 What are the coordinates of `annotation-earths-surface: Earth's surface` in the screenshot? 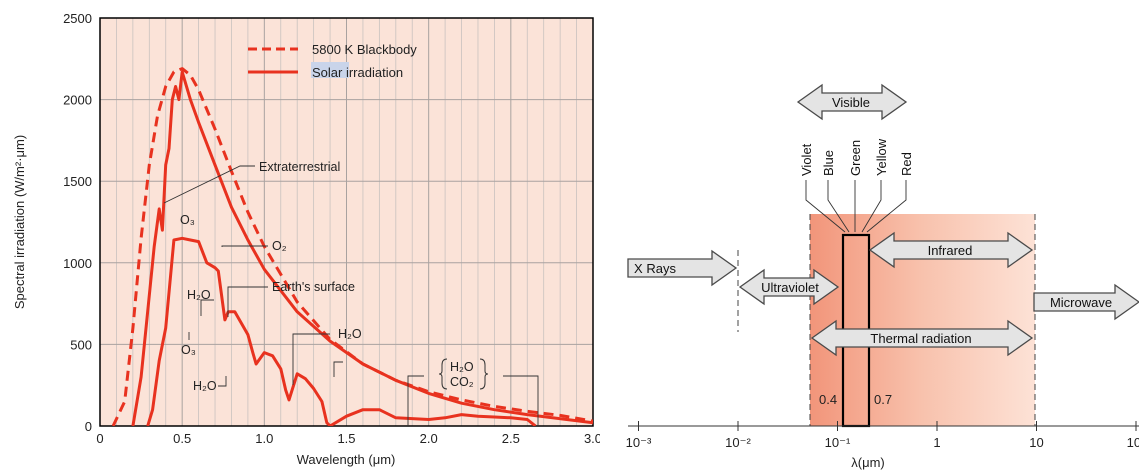 It's located at (313, 287).